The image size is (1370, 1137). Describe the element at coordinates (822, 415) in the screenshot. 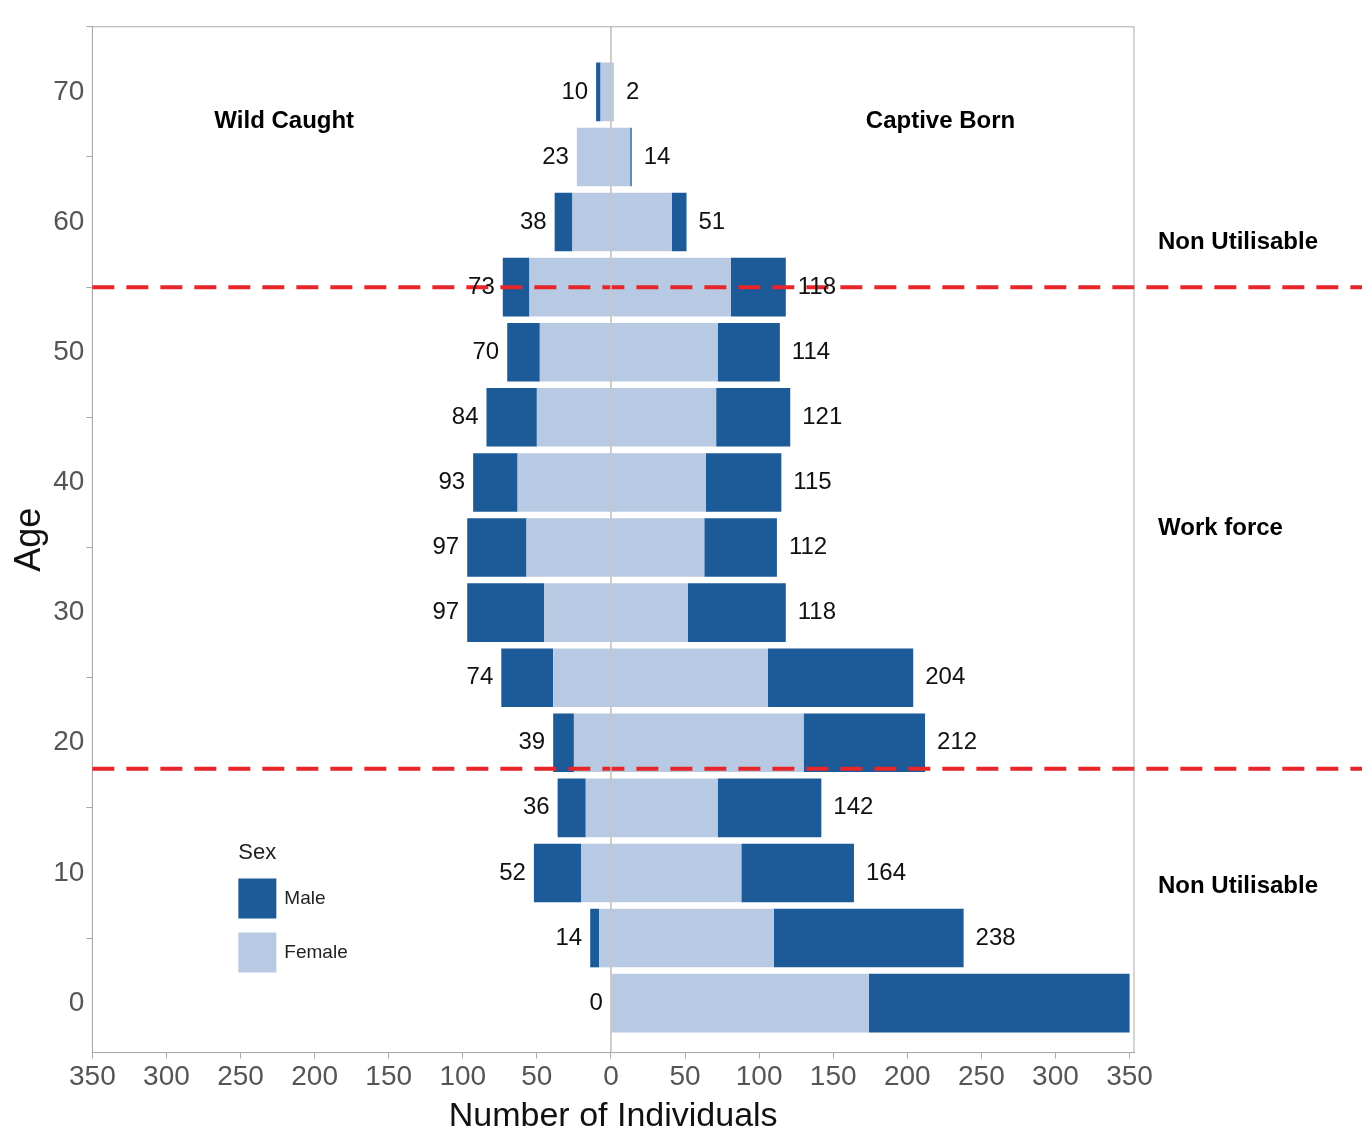

I see `text: 121` at that location.